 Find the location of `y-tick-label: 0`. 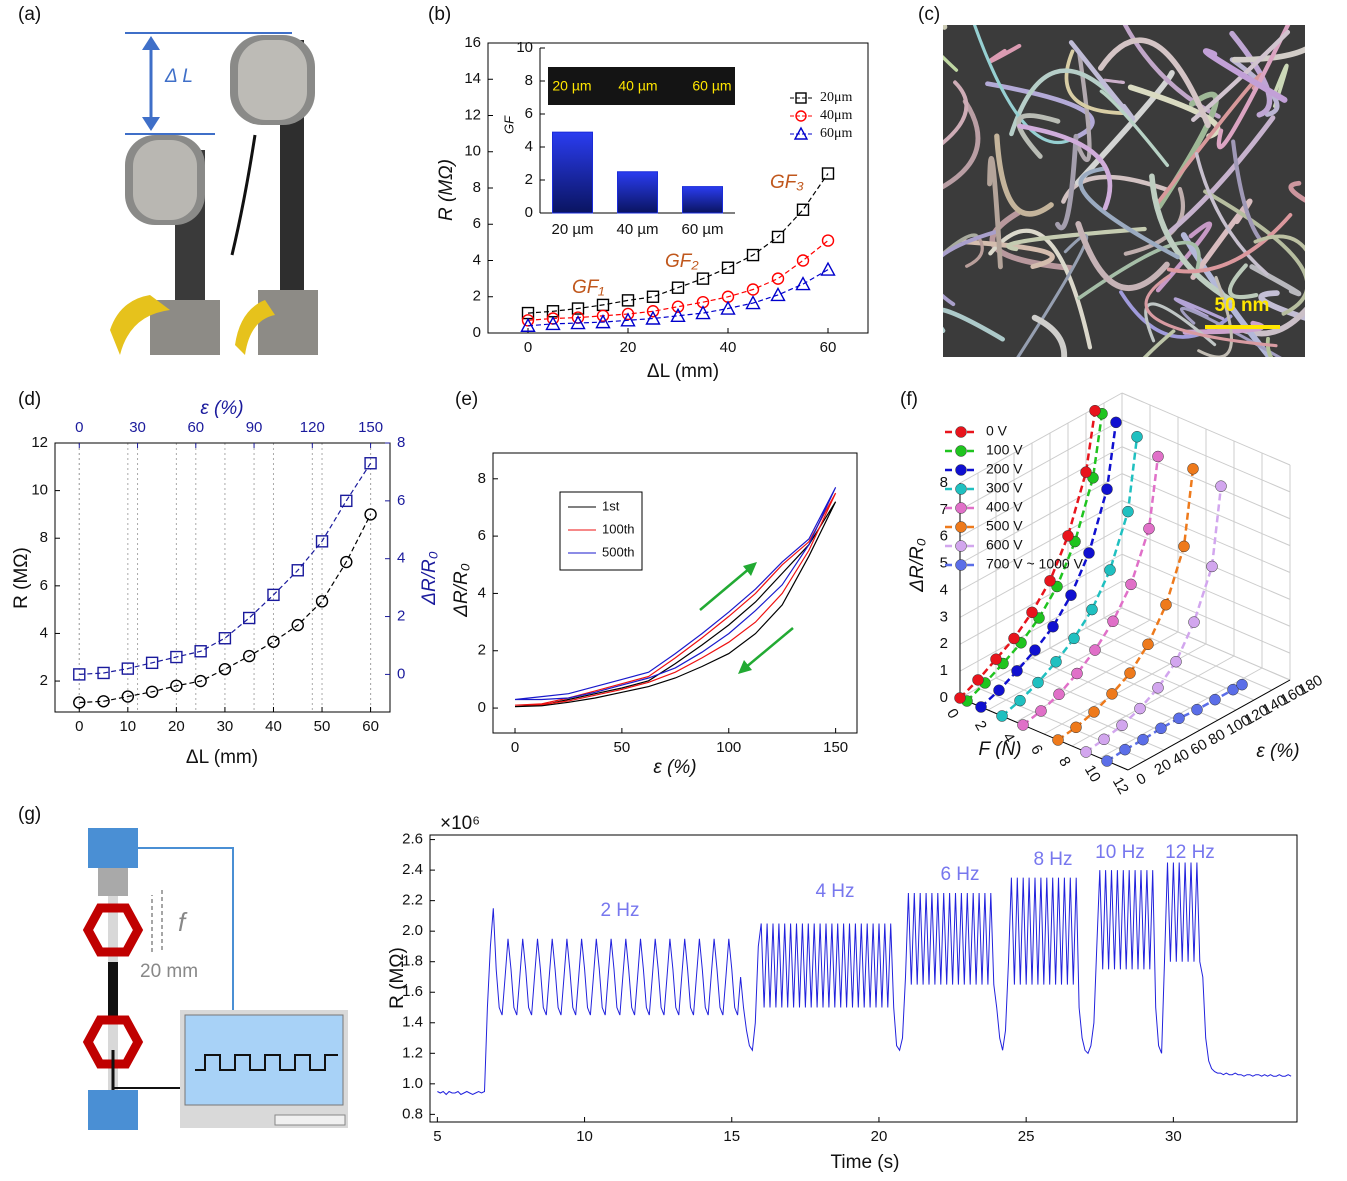

y-tick-label: 0 is located at coordinates (482, 707).